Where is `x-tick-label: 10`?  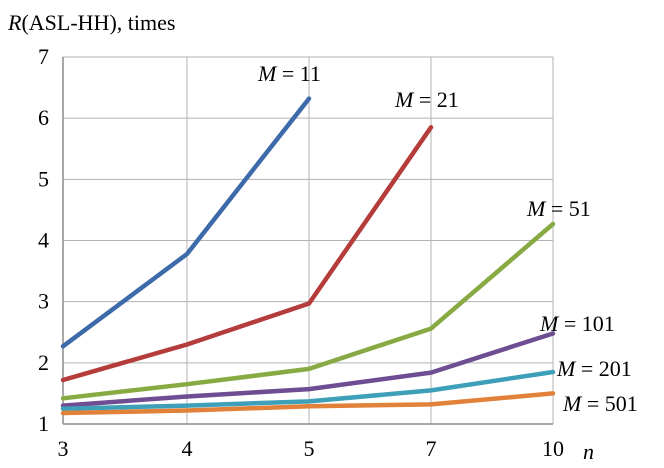 x-tick-label: 10 is located at coordinates (553, 448).